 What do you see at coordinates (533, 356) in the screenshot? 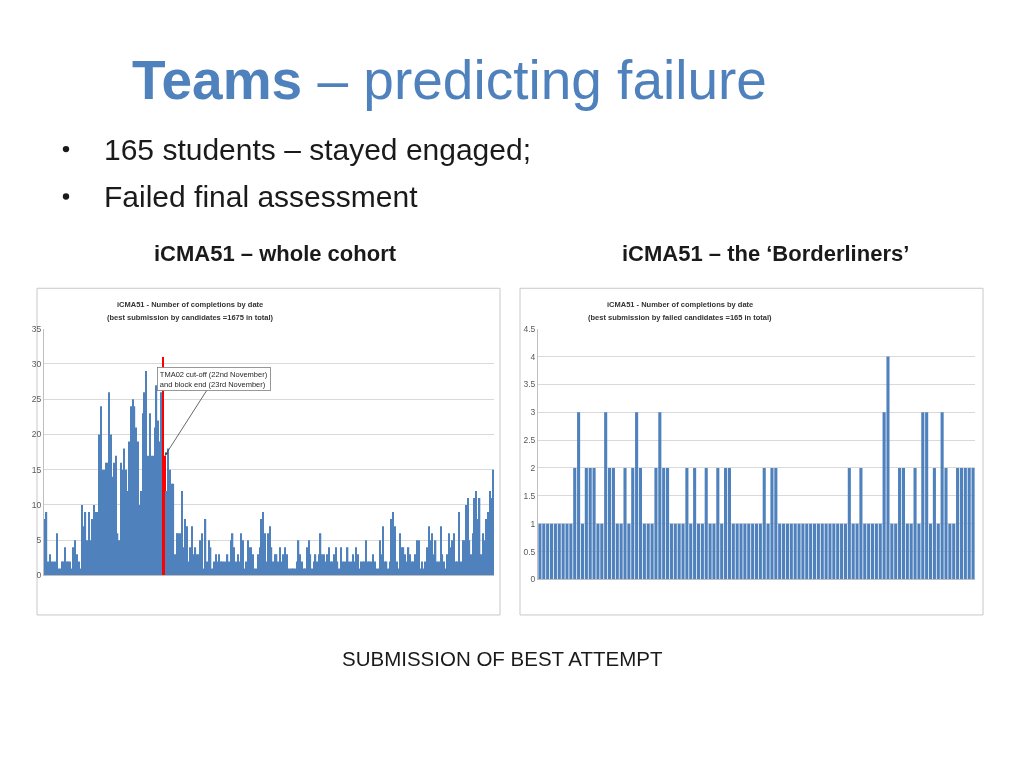
I see `y-tick-label: 4` at bounding box center [533, 356].